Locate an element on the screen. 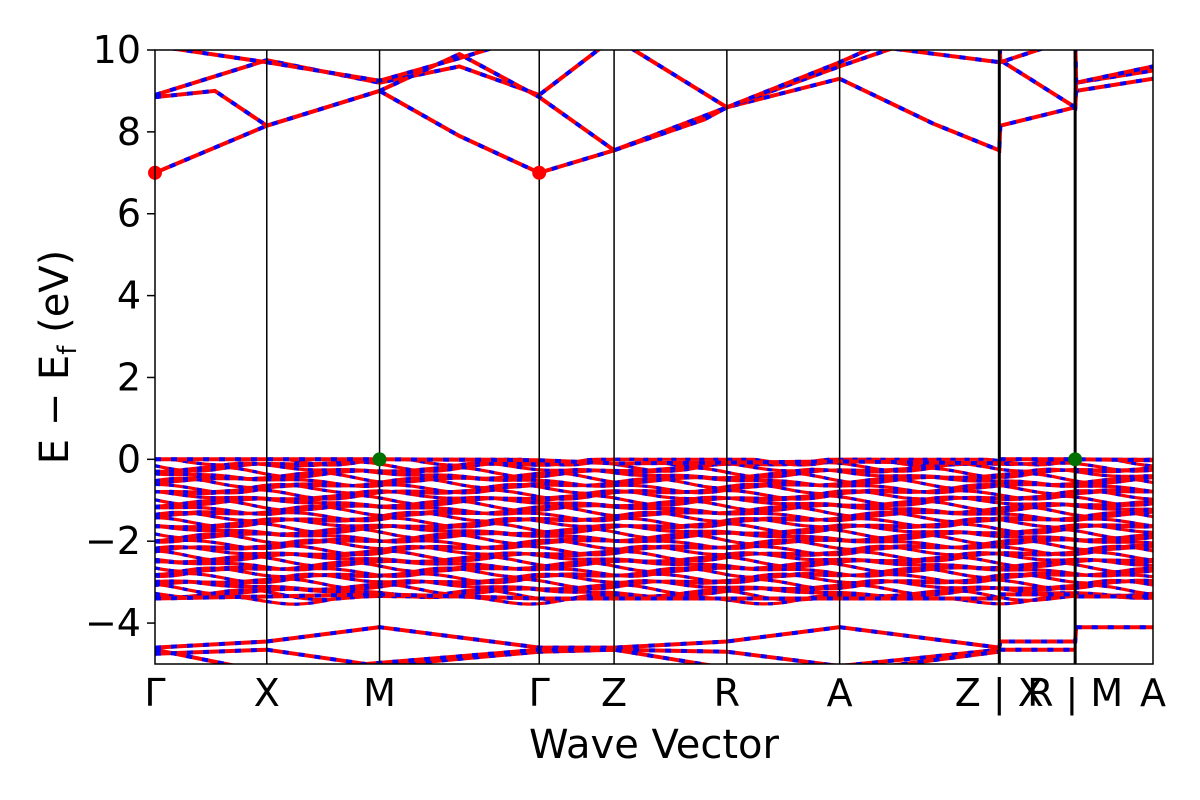  x-tick-label: X is located at coordinates (267, 693).